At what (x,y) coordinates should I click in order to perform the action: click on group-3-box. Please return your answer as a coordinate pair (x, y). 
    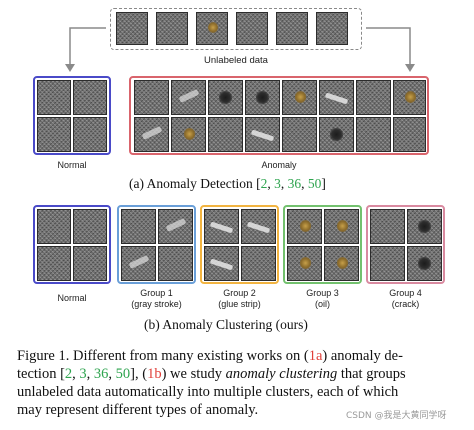
    Looking at the image, I should click on (322, 244).